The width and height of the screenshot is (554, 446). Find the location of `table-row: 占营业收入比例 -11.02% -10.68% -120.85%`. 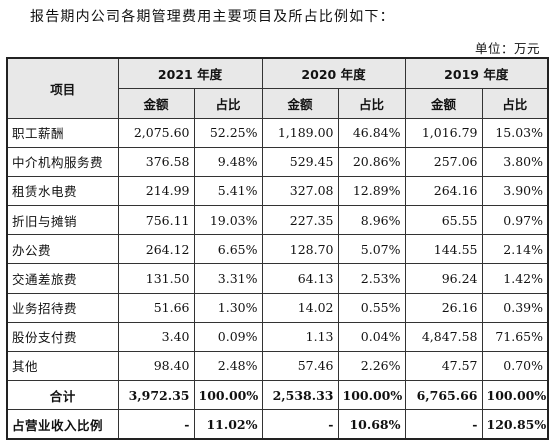

table-row: 占营业收入比例 -11.02% -10.68% -120.85% is located at coordinates (277, 424).